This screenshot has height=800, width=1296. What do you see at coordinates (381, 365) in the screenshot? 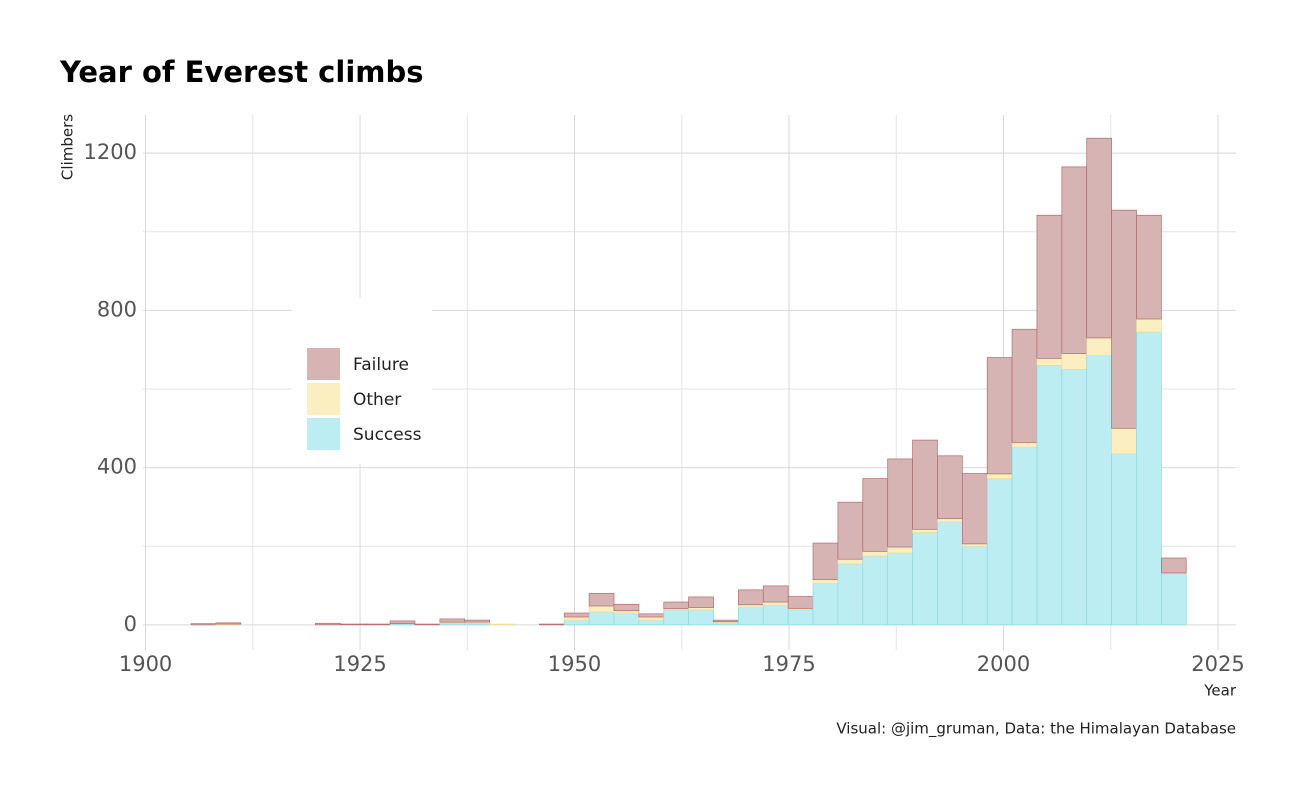
I see `legend-label: Failure` at bounding box center [381, 365].